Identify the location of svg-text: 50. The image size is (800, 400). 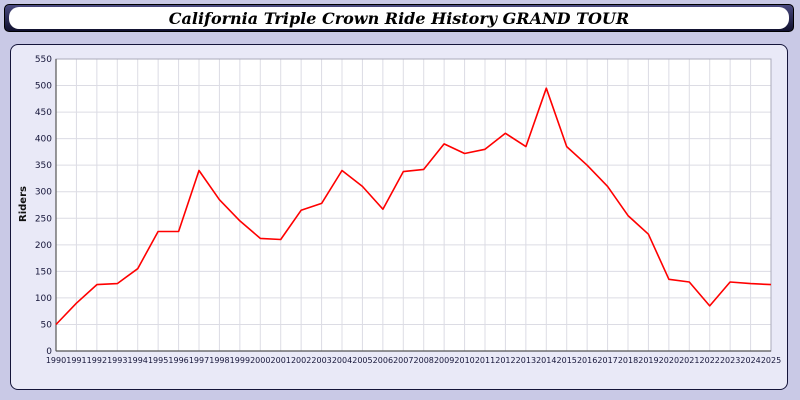
(47, 325).